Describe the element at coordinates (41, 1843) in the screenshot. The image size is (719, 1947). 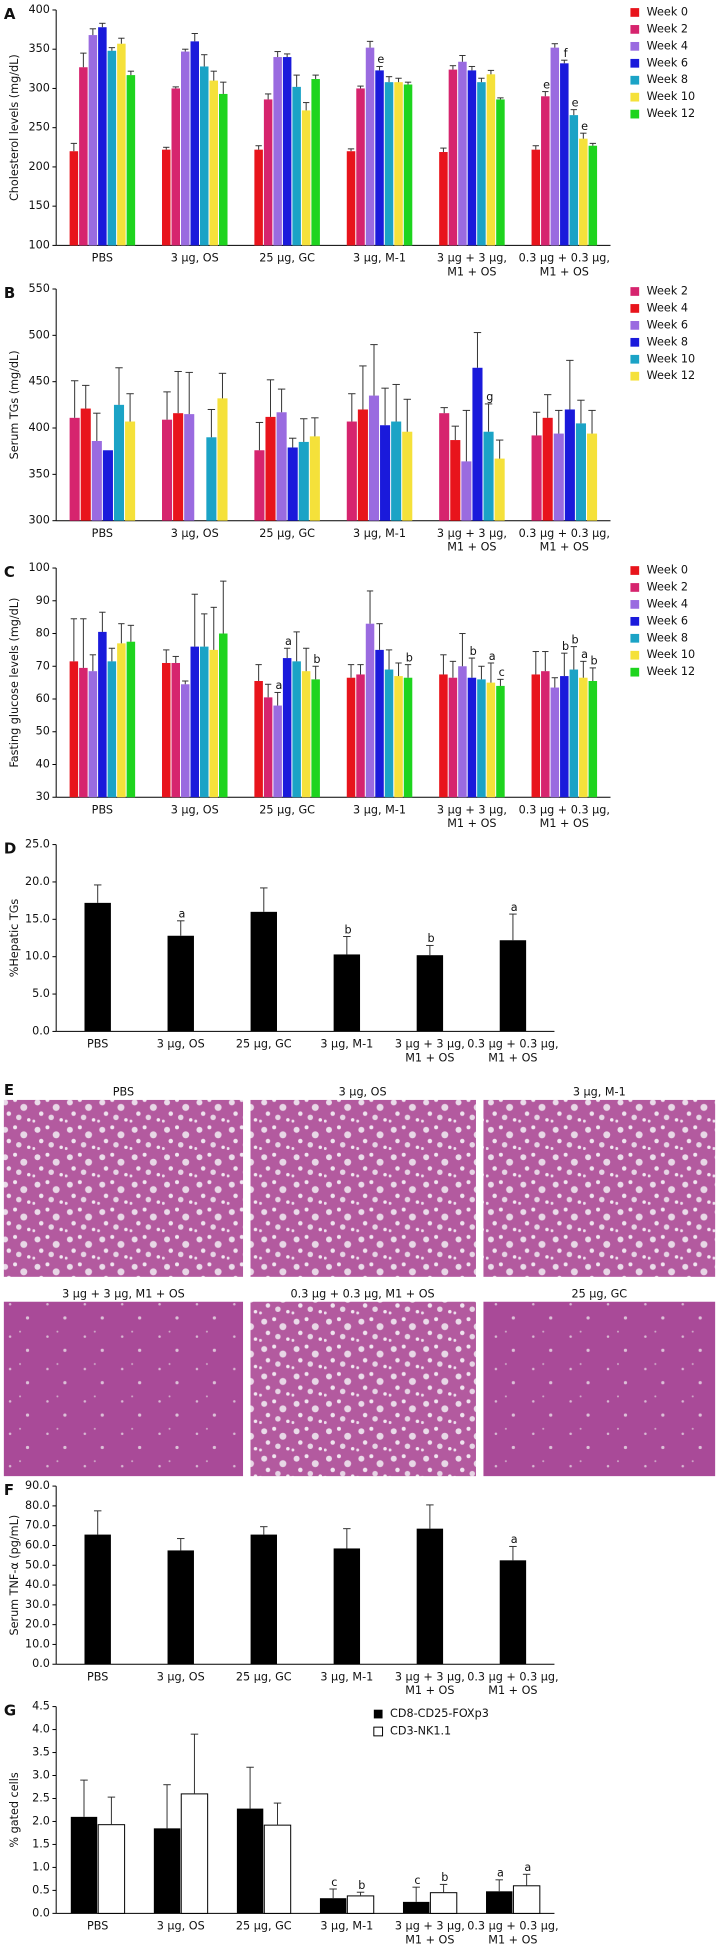
I see `y-tick-label: 1.5` at that location.